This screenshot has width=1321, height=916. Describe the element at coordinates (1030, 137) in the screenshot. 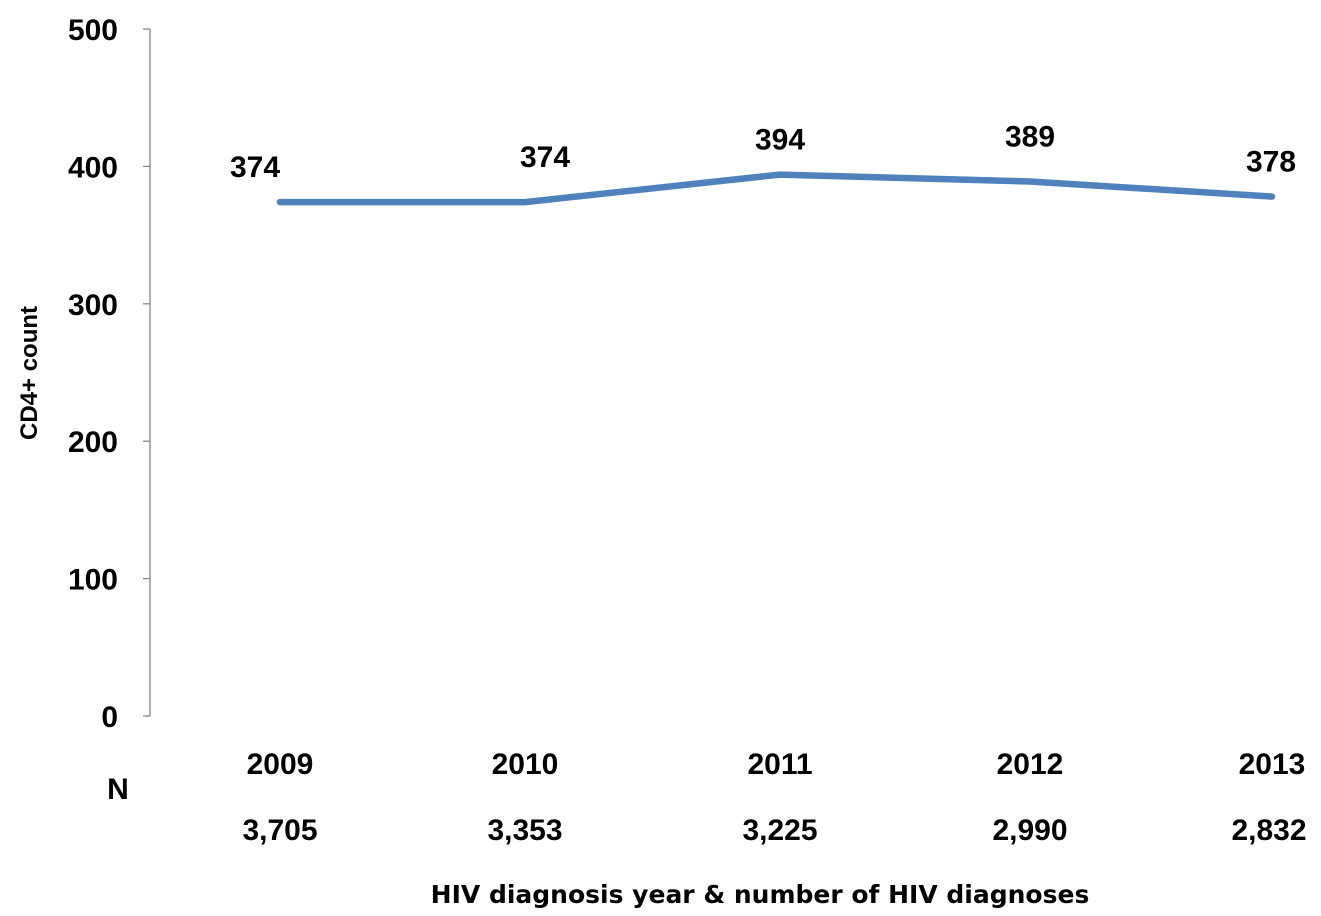

I see `data-label: 389` at that location.